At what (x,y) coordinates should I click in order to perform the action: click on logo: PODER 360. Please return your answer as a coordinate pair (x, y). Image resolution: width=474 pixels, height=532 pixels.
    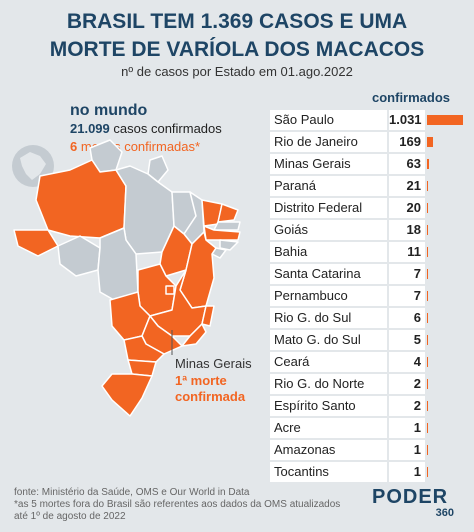
    Looking at the image, I should click on (413, 503).